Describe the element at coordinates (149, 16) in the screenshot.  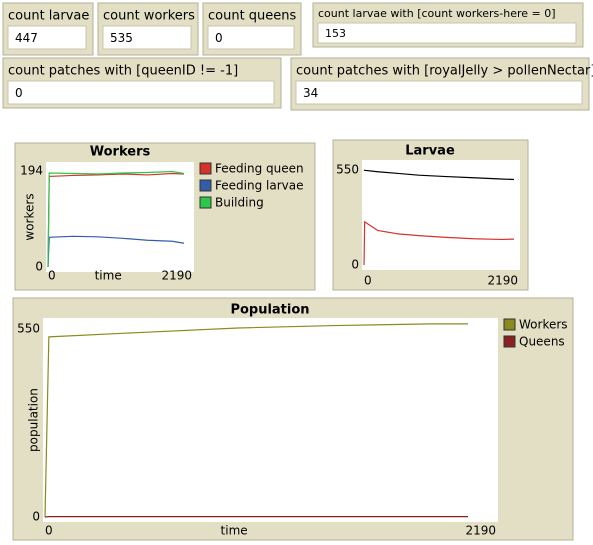
I see `monitor-label: count workers` at that location.